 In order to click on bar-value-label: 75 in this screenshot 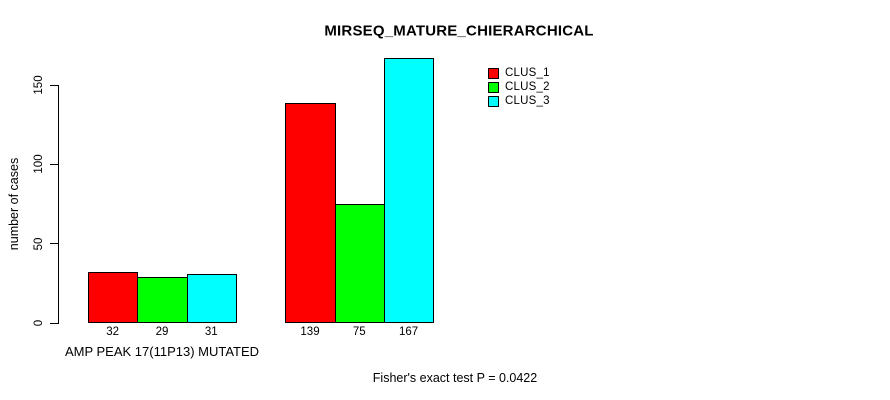, I will do `click(359, 332)`.